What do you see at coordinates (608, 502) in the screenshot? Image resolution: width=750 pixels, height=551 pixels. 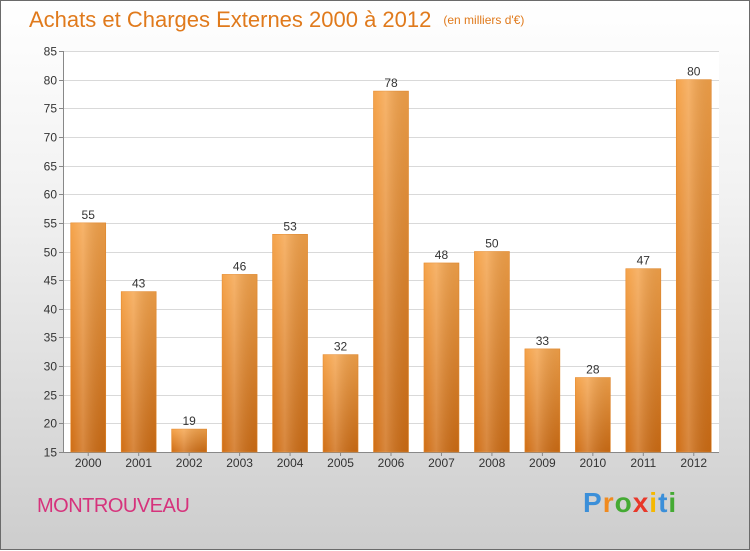 I see `logo-letter: r` at bounding box center [608, 502].